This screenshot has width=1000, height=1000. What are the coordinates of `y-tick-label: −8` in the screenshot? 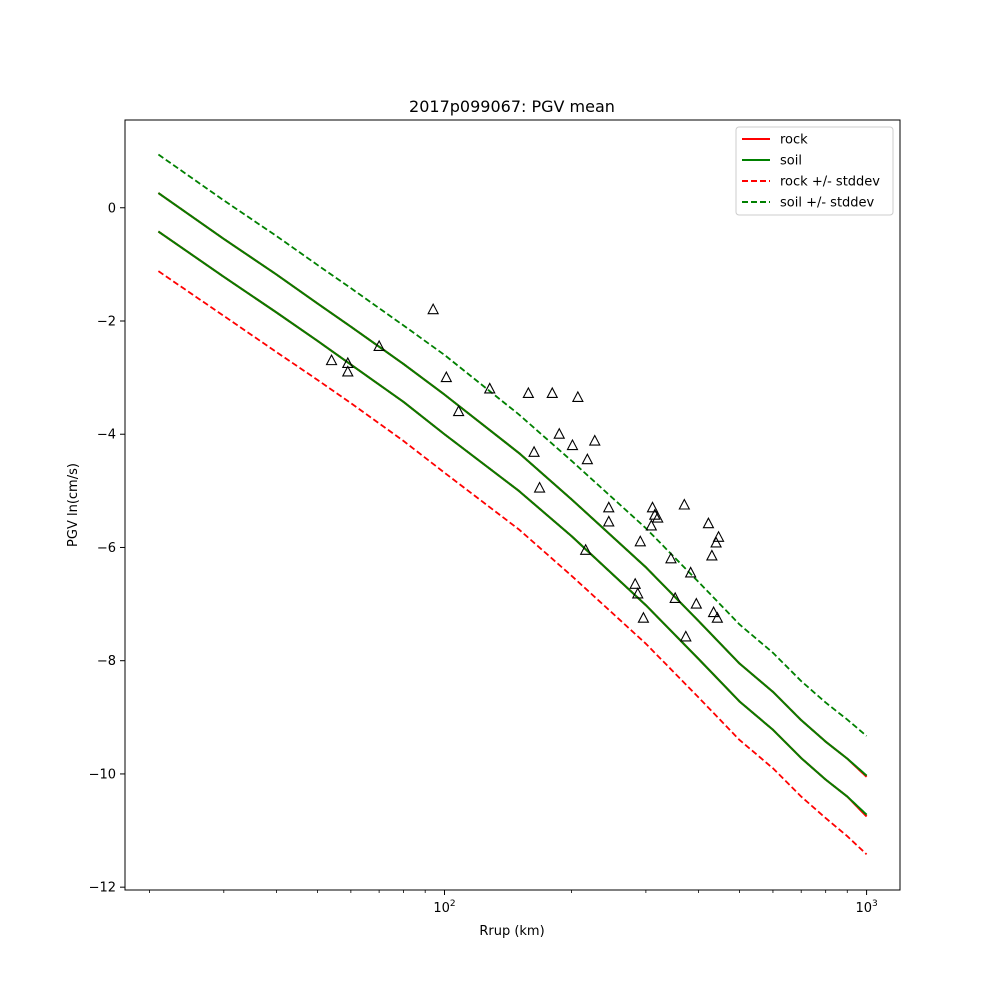 It's located at (106, 661).